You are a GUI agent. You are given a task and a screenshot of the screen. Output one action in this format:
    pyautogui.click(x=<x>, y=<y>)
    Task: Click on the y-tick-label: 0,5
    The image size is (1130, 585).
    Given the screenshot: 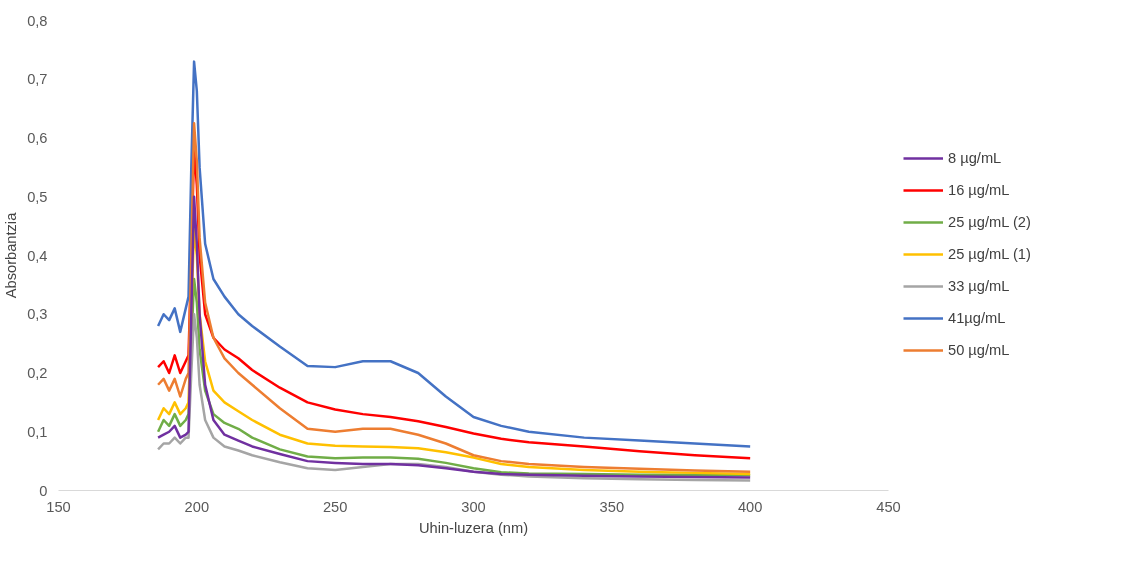 What is the action you would take?
    pyautogui.click(x=37, y=196)
    